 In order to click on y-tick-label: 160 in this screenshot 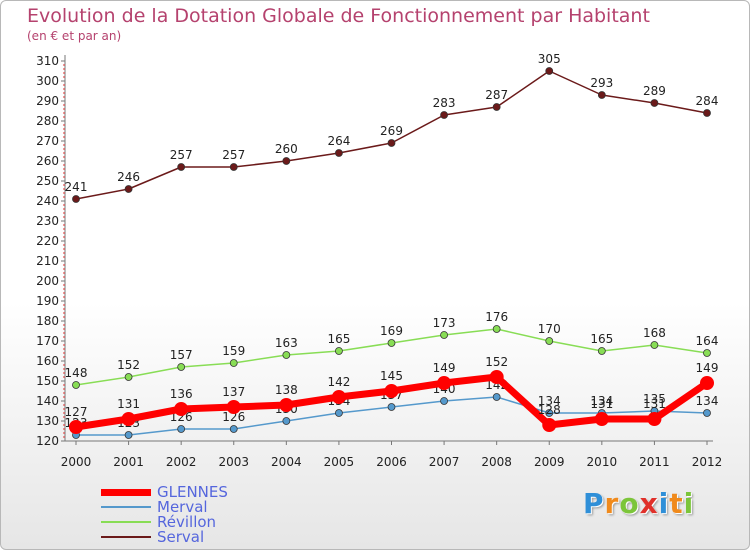, I will do `click(47, 361)`.